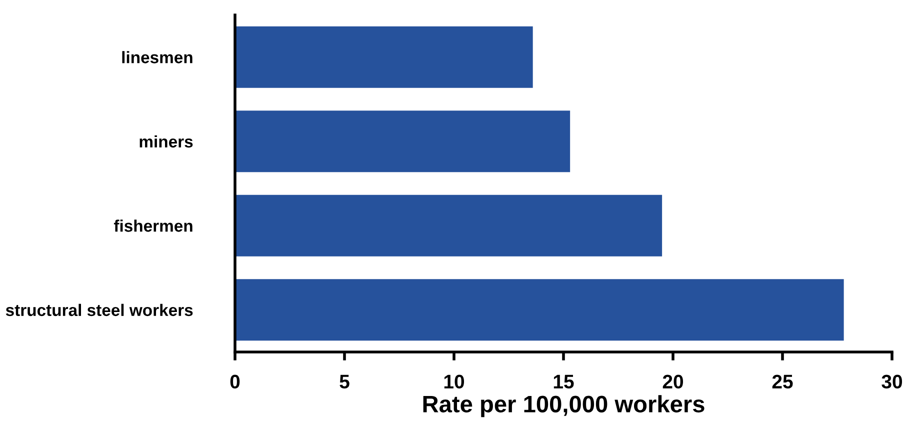 This screenshot has width=906, height=427. I want to click on x-tick-label: 10, so click(454, 381).